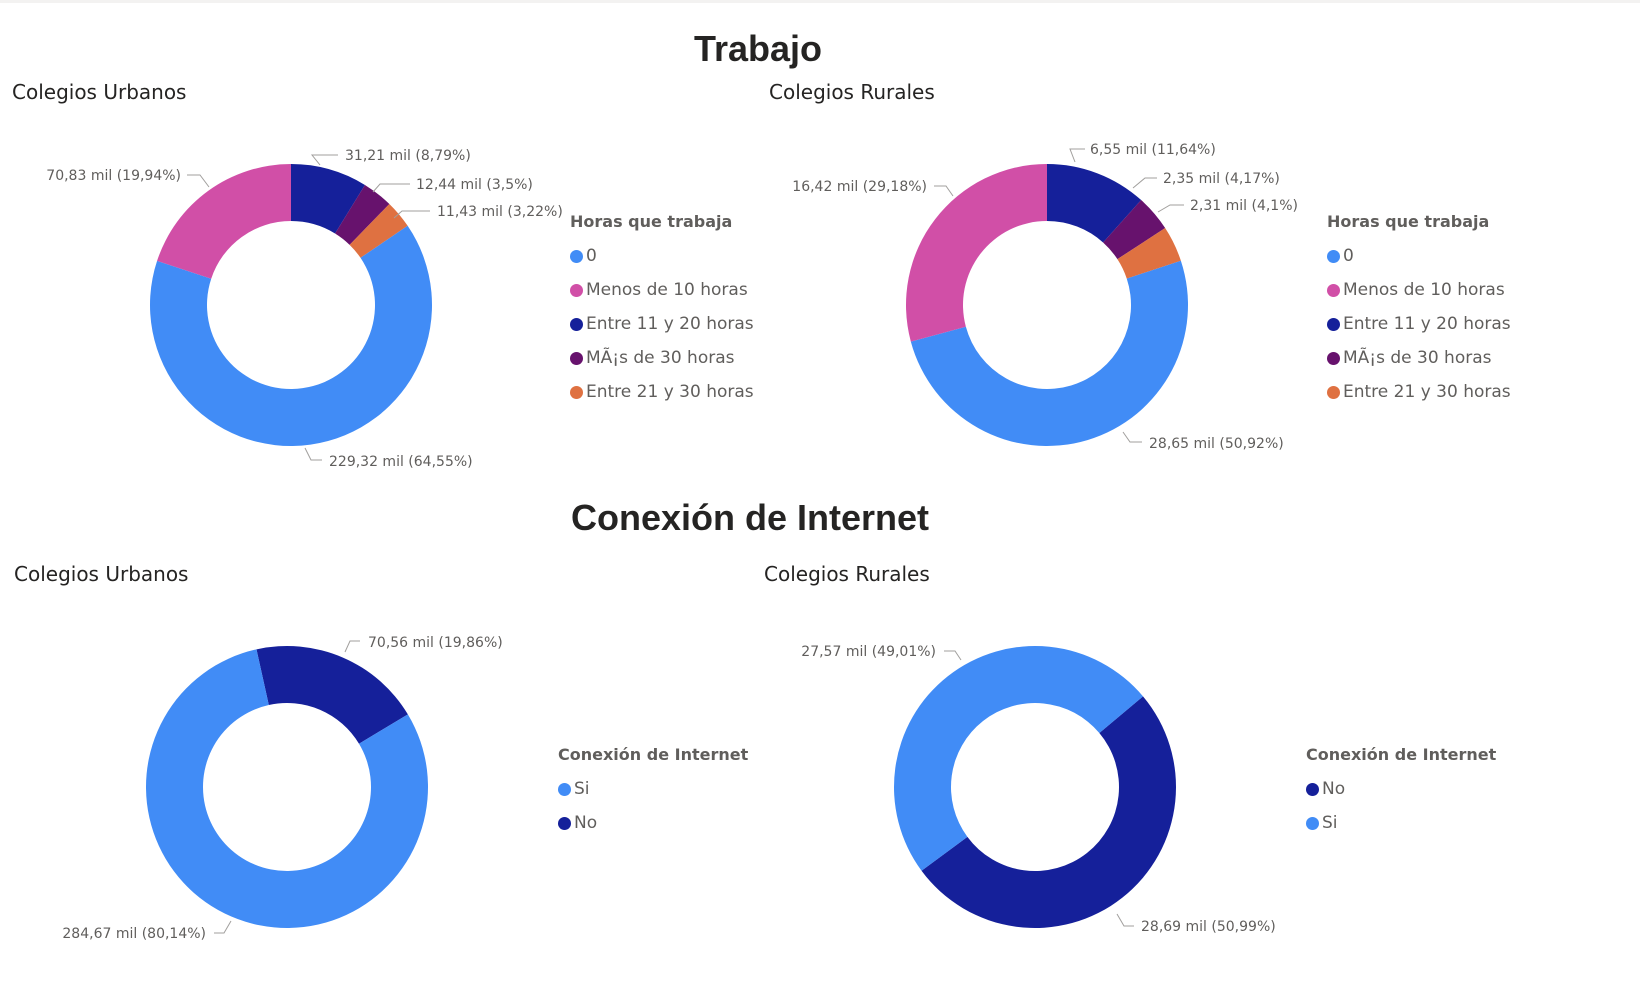  Describe the element at coordinates (113, 176) in the screenshot. I see `data-label: 70,83 mil (19,94%)` at that location.